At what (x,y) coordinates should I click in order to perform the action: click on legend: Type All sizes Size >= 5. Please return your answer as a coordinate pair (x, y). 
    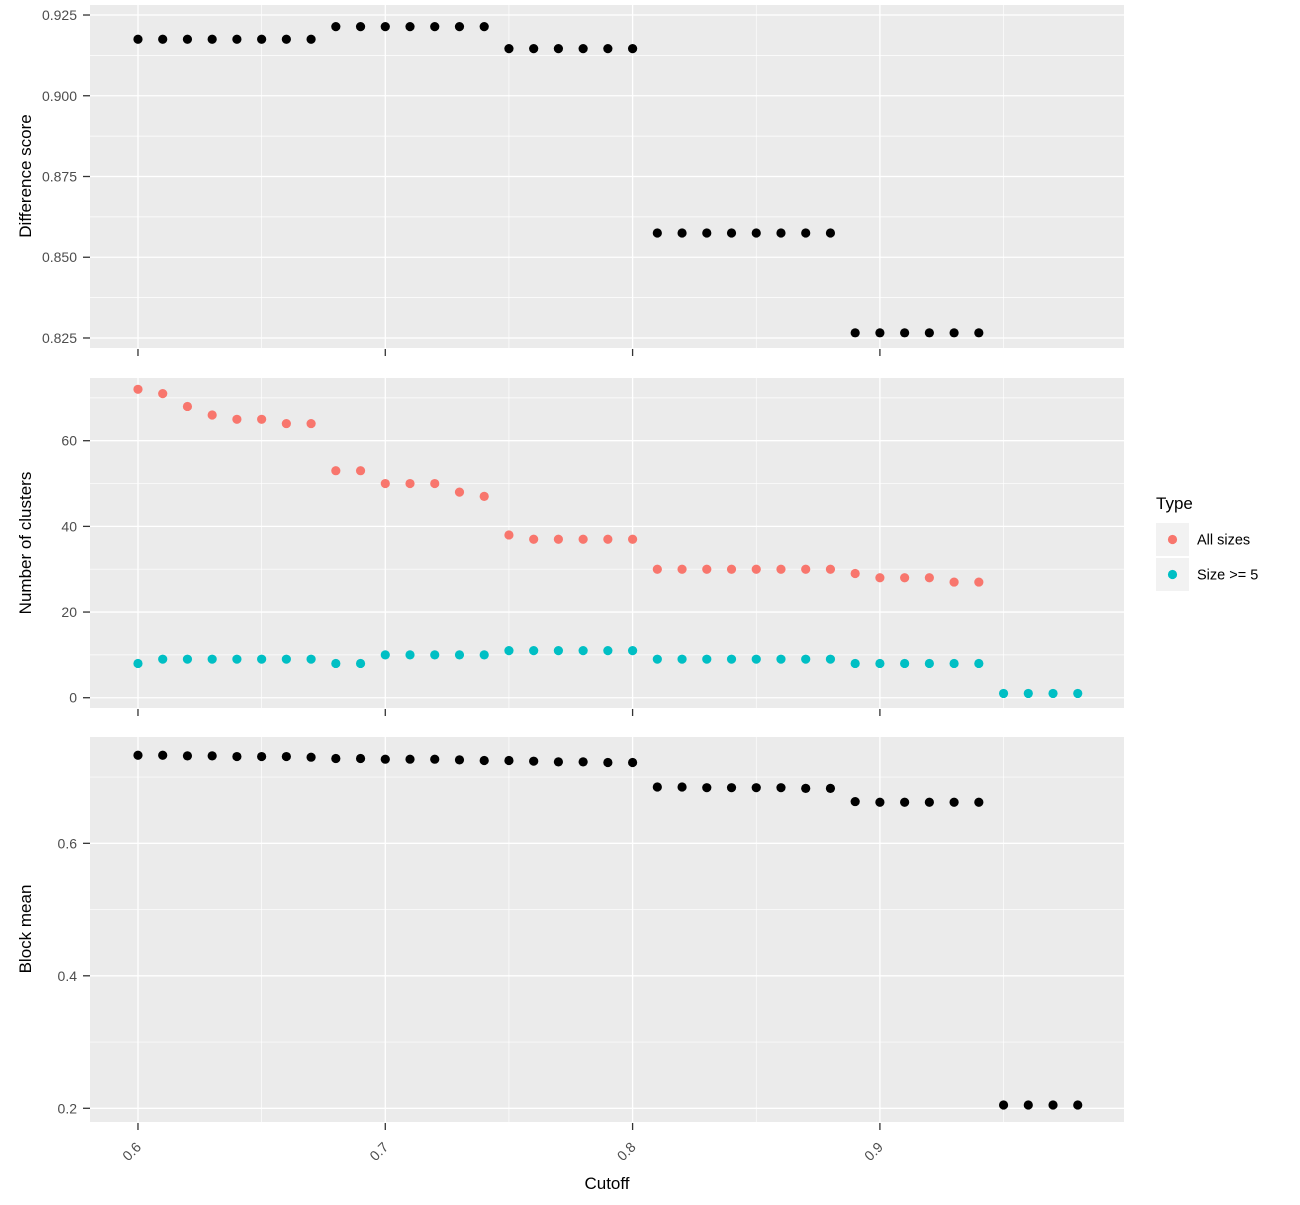
    Looking at the image, I should click on (1207, 542).